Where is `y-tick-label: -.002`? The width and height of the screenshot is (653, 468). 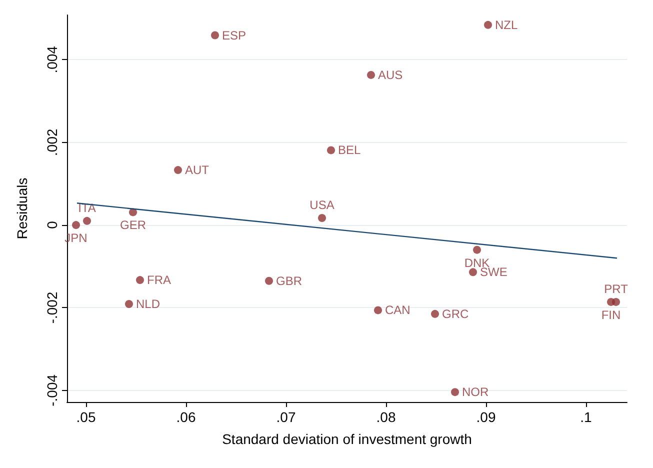
y-tick-label: -.002 is located at coordinates (52, 308).